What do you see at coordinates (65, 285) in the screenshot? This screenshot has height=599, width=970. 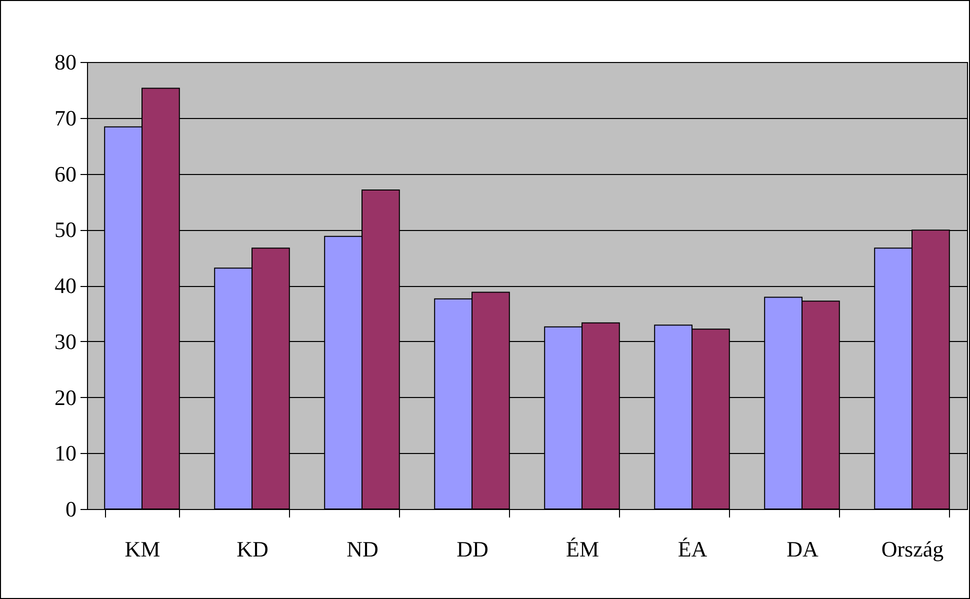 I see `y-tick-label: 40` at bounding box center [65, 285].